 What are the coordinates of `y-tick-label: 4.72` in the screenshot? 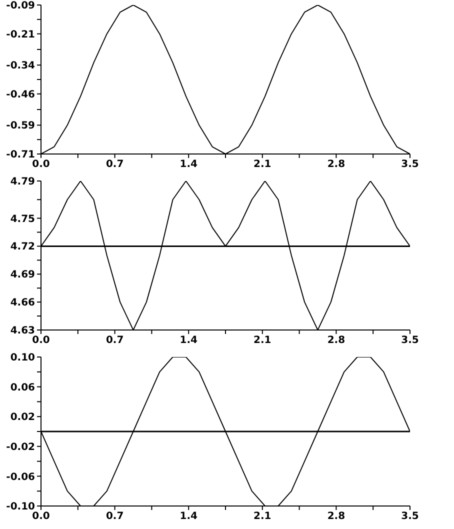 It's located at (23, 247).